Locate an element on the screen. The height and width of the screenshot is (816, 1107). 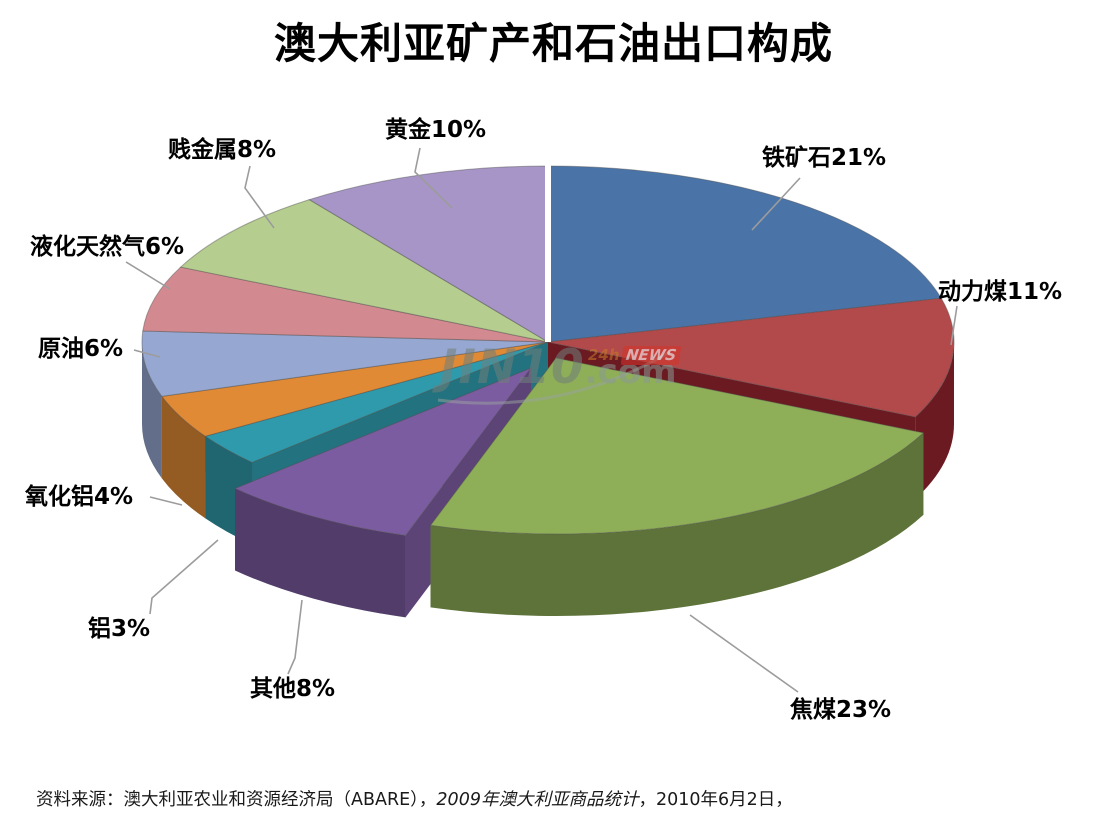
slice-label-原油: 原油6% is located at coordinates (81, 349).